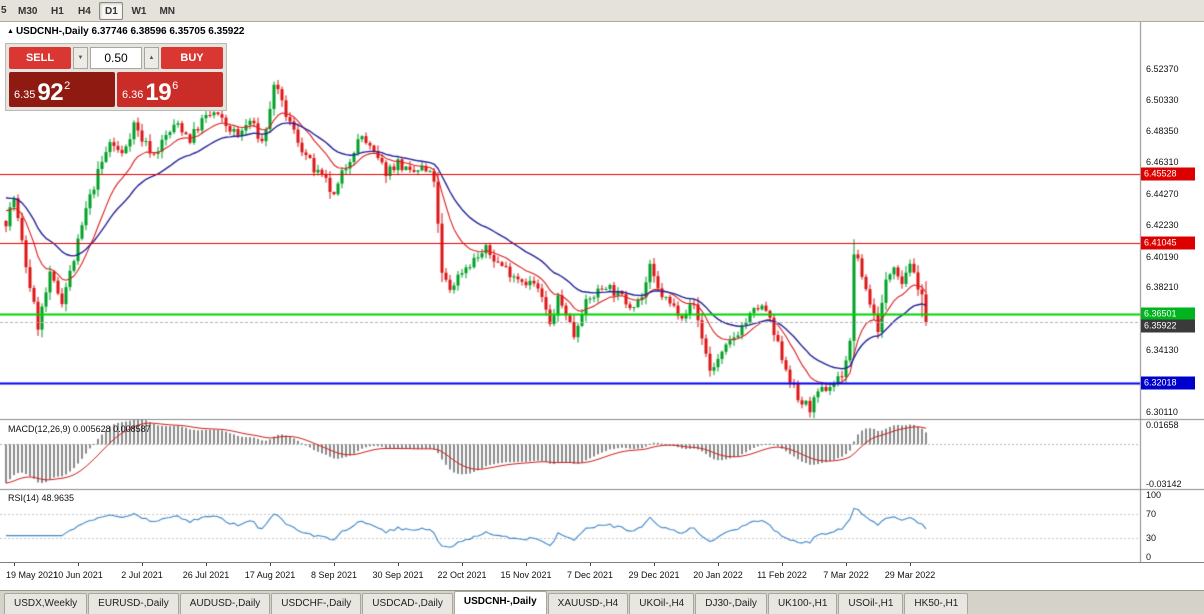 The height and width of the screenshot is (614, 1204). Describe the element at coordinates (40, 58) in the screenshot. I see `sell-button: SELL` at that location.